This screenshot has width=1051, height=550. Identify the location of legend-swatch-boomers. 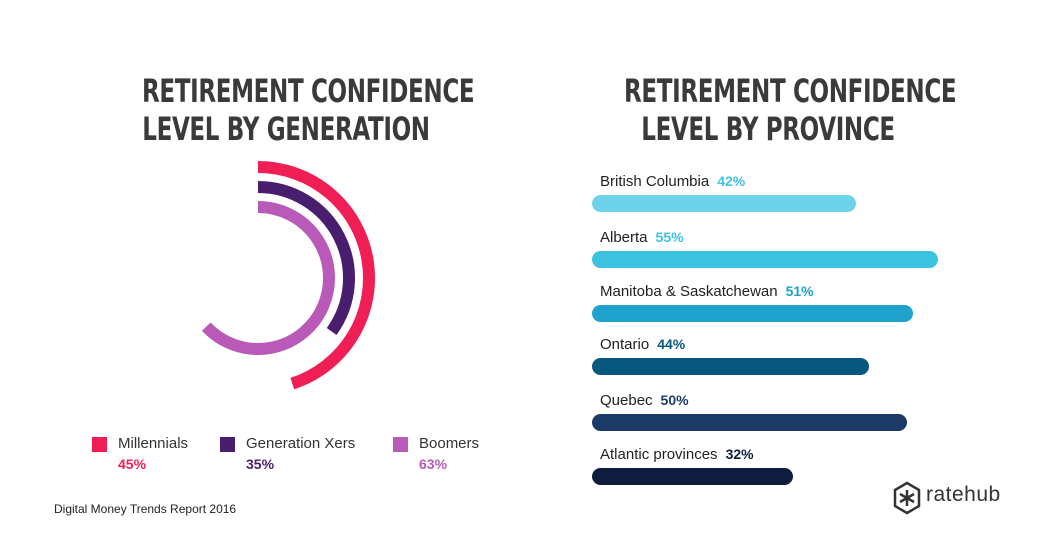
(400, 444).